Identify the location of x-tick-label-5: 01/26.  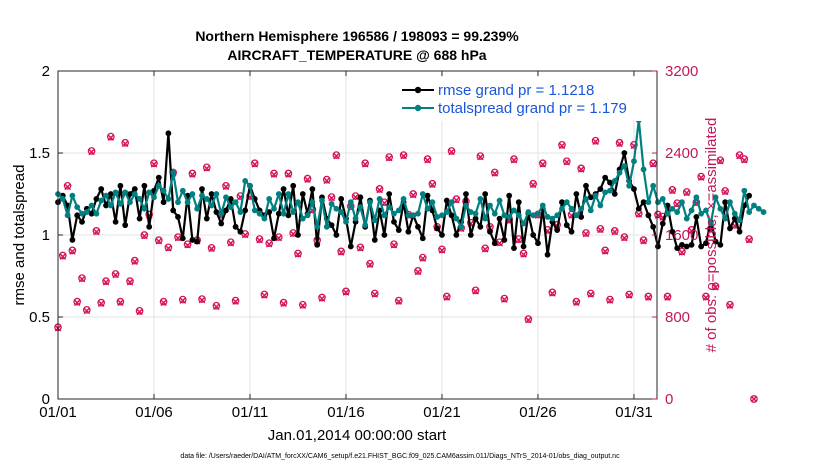
(538, 412).